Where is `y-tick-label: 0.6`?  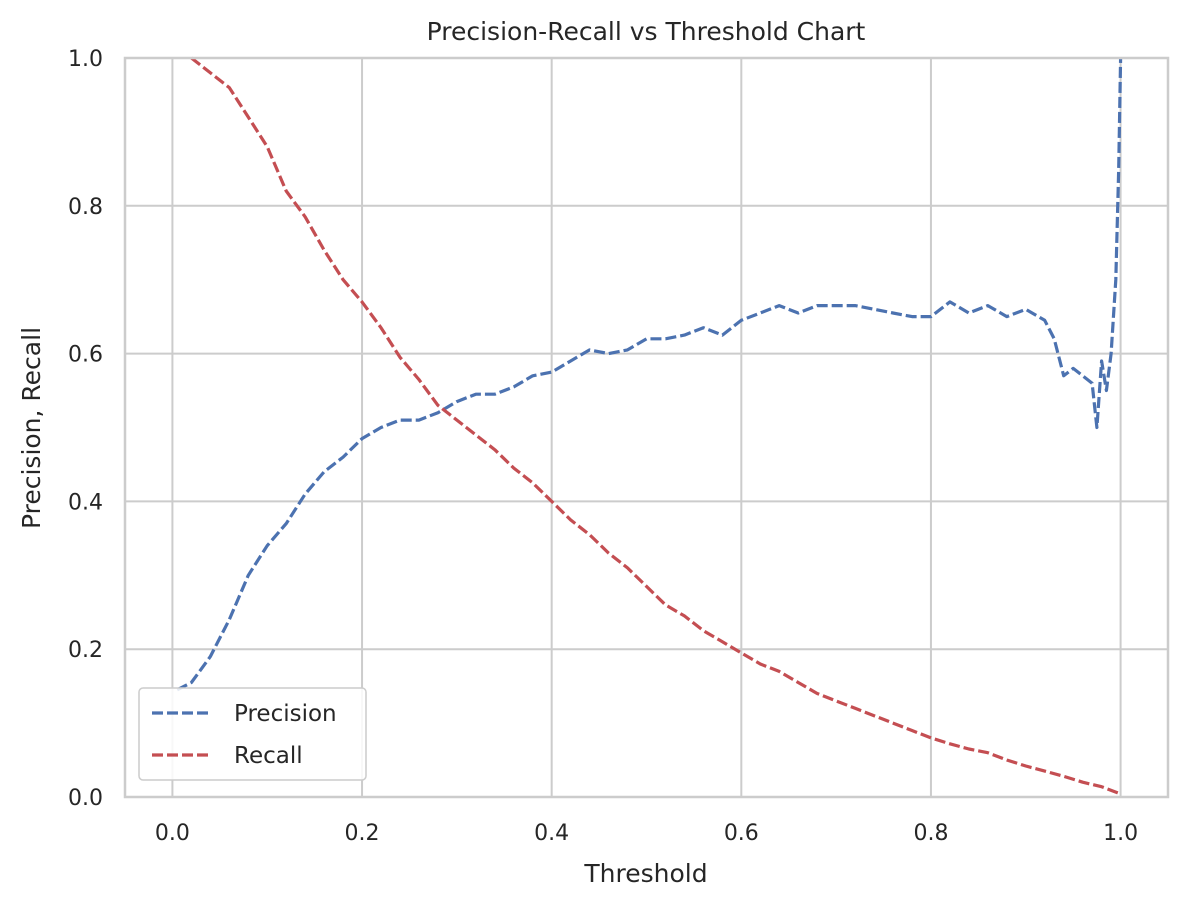 y-tick-label: 0.6 is located at coordinates (85, 355).